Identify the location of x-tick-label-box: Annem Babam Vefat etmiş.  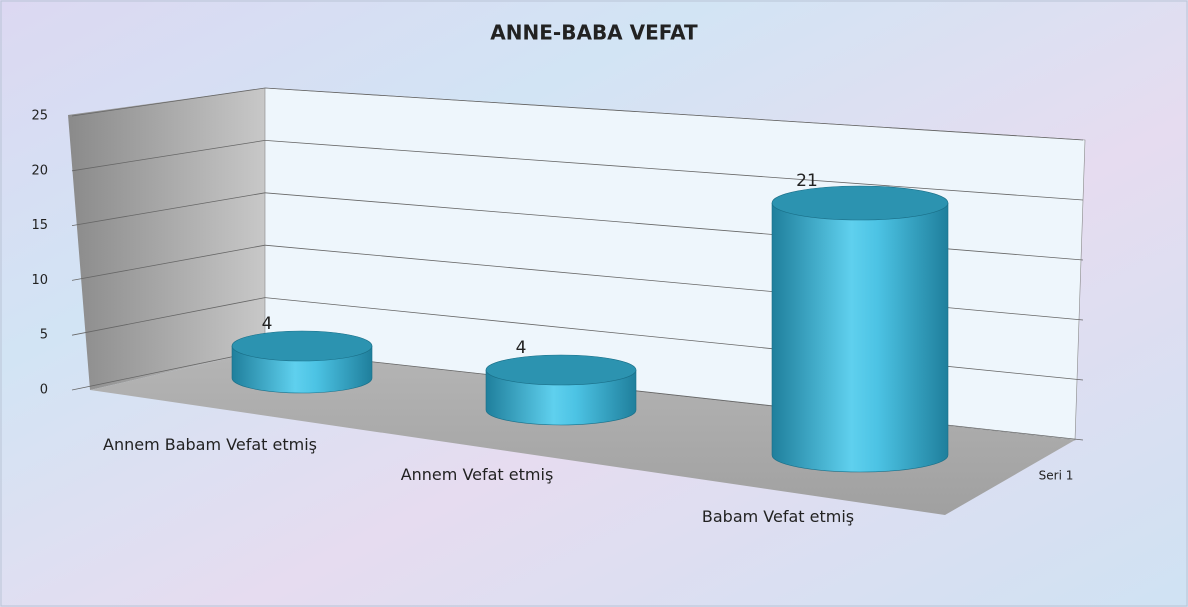
(210, 444).